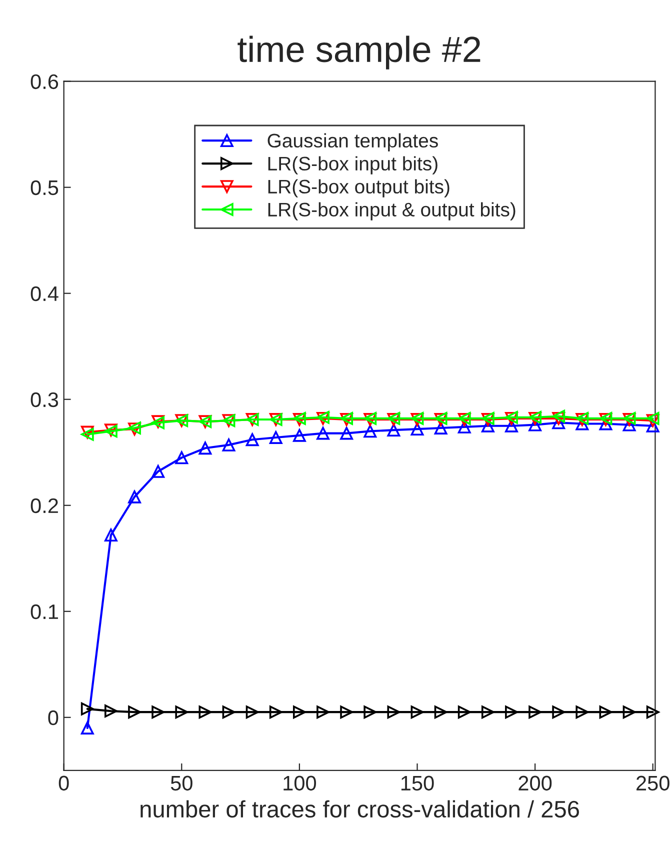 The image size is (672, 856). Describe the element at coordinates (535, 783) in the screenshot. I see `x-tick-label: 200` at that location.